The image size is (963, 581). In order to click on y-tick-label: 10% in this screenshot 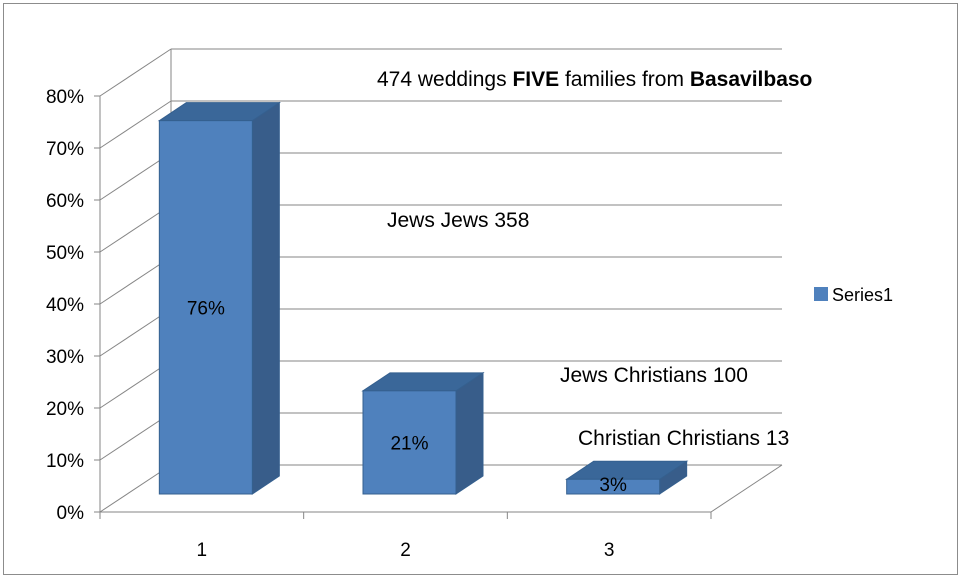, I will do `click(65, 461)`.